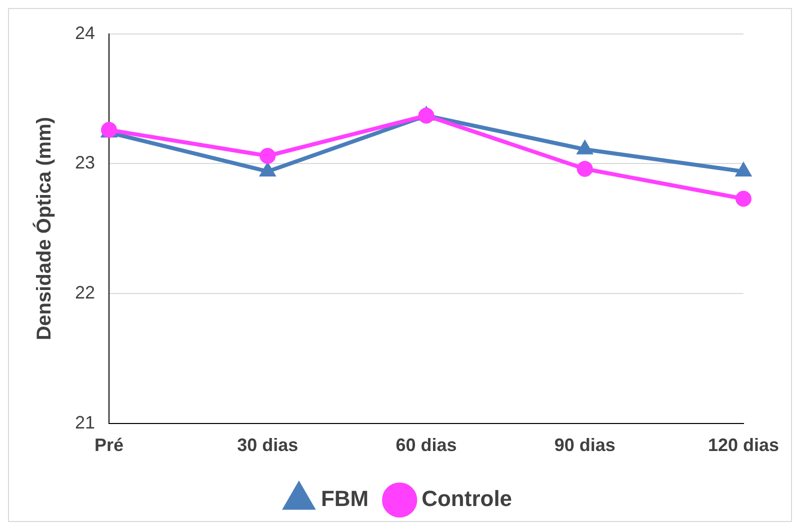 This screenshot has width=800, height=530. Describe the element at coordinates (85, 162) in the screenshot. I see `y-tick-label: 23` at that location.